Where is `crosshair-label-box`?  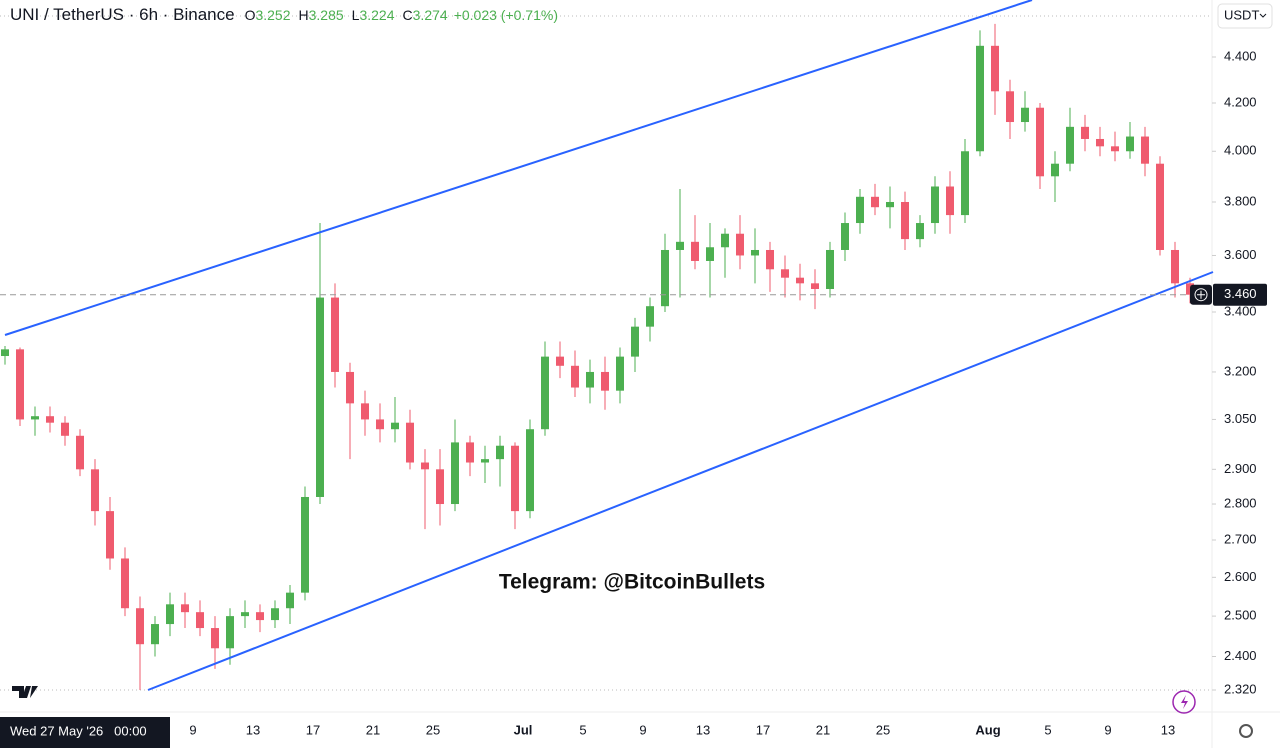 crosshair-label-box is located at coordinates (85, 732).